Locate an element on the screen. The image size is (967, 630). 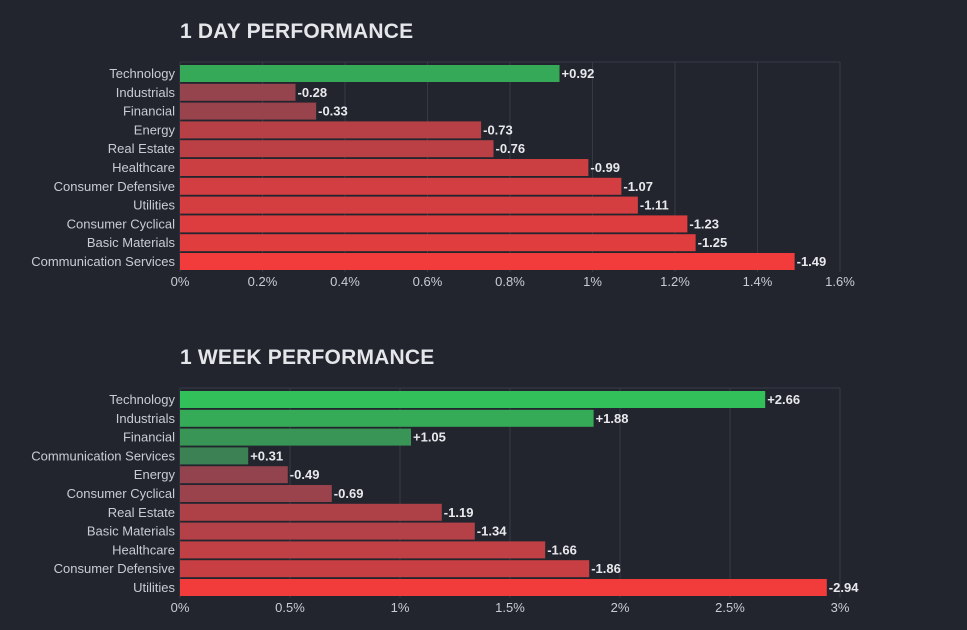
week-tick-label: 1% is located at coordinates (400, 607).